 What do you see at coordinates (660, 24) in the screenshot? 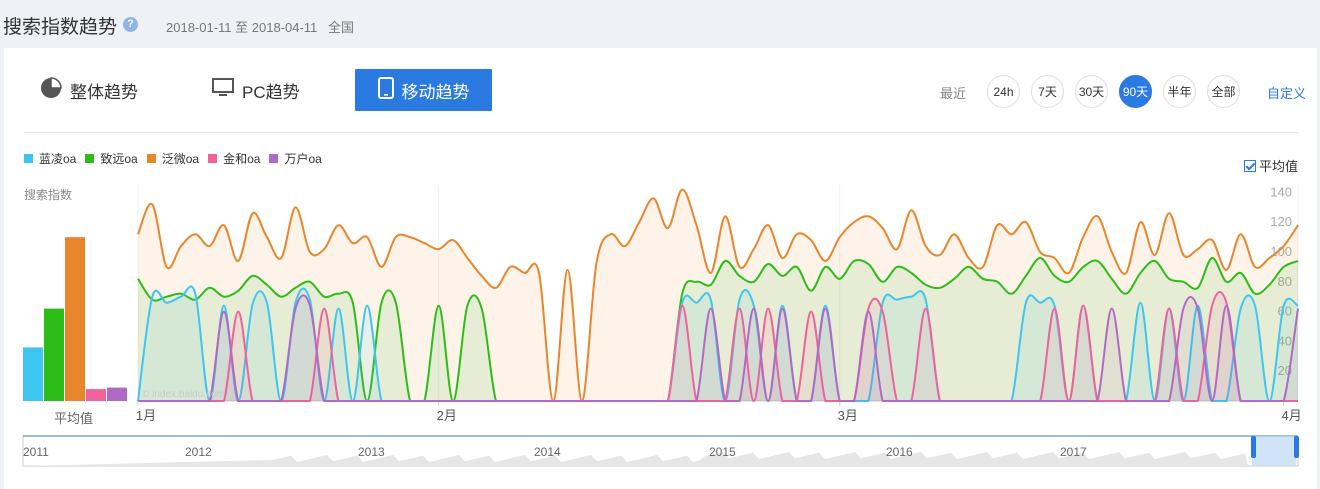
I see `header-bar: 搜索指数趋势 ? 2018-01-11 至 2018-04-11 全国` at bounding box center [660, 24].